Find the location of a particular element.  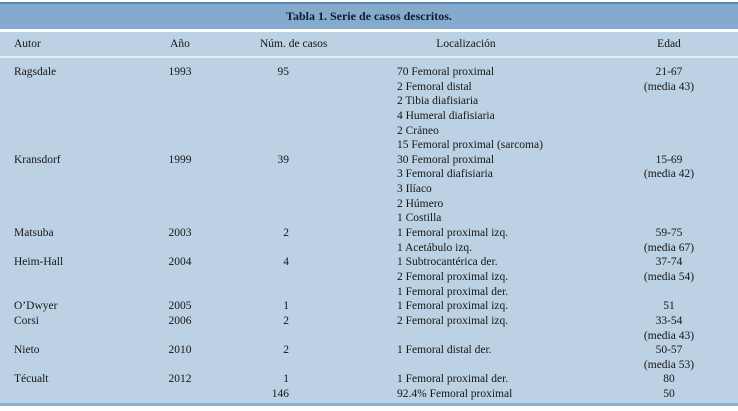

author-cell: Ragsdale is located at coordinates (75, 109).